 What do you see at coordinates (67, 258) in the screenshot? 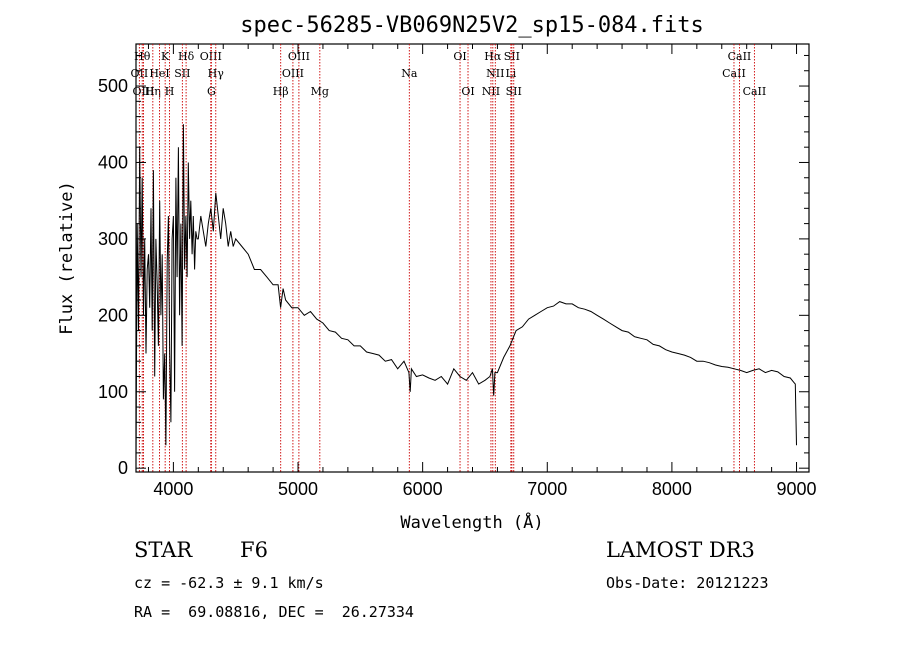
I see `y-axis-label: Flux (relative)` at bounding box center [67, 258].